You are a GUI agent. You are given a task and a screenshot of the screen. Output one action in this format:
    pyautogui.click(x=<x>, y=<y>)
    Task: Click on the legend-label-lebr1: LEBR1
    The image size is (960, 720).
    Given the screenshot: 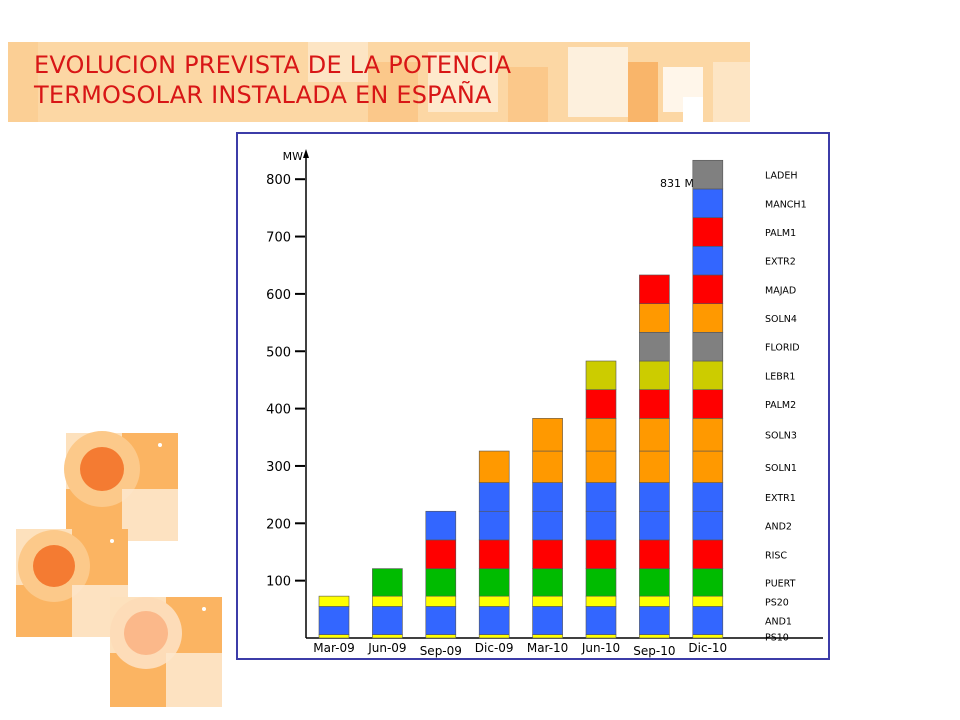 What is the action you would take?
    pyautogui.click(x=780, y=376)
    